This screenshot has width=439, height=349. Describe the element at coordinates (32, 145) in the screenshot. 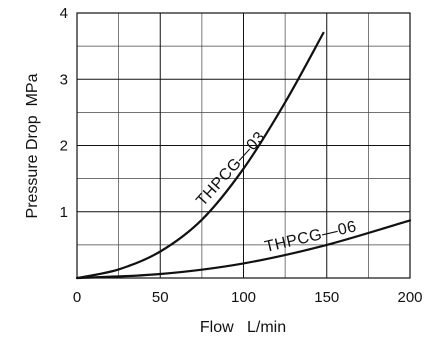

I see `y-axis-title: Pressure Drop MPa` at that location.